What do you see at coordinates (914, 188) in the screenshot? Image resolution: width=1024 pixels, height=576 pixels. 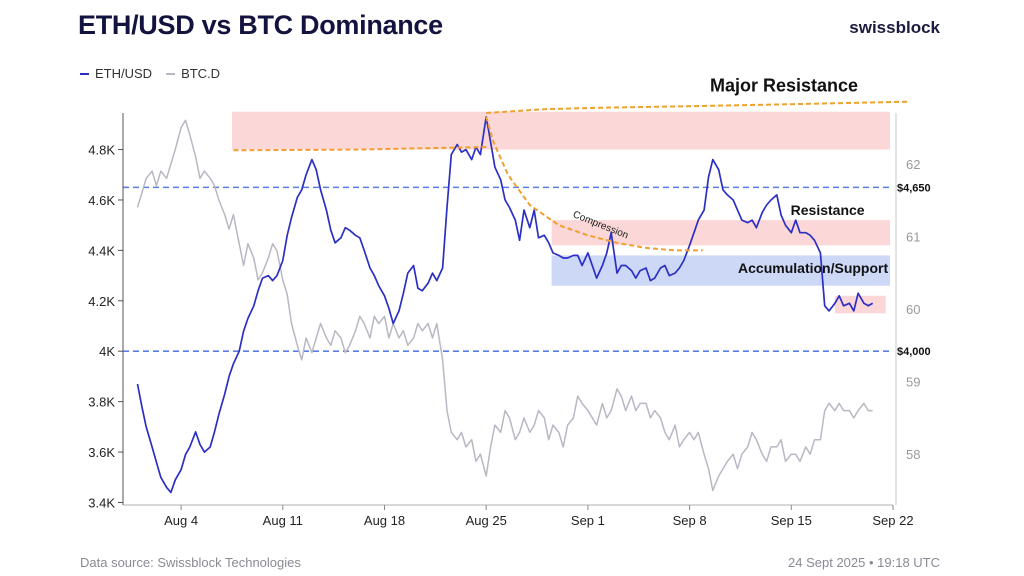 I see `level-label-0: $4,650` at bounding box center [914, 188].